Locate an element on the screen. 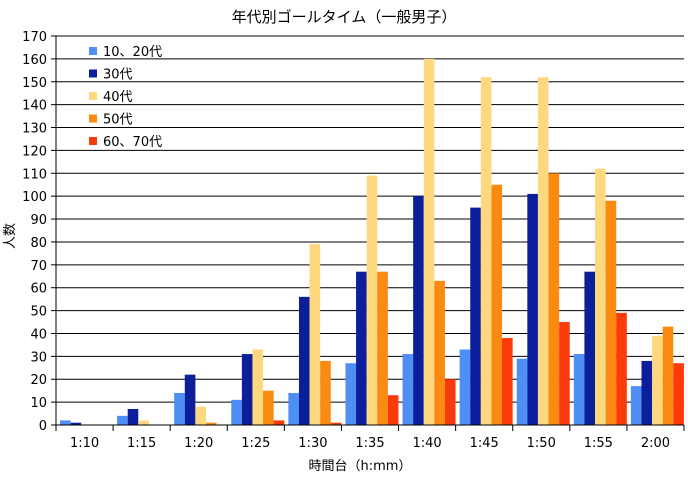 The height and width of the screenshot is (480, 688). legend-label: 40代 is located at coordinates (118, 97).